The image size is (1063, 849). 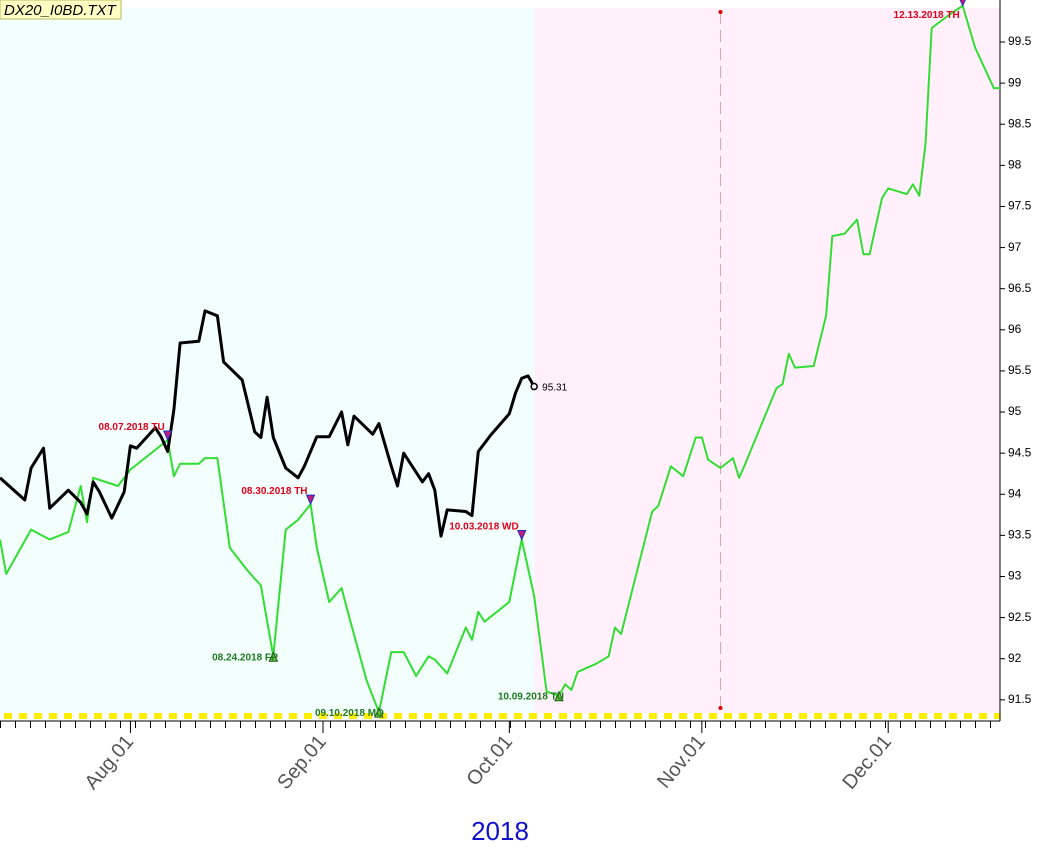 What do you see at coordinates (1015, 165) in the screenshot?
I see `y-tick-label: 98` at bounding box center [1015, 165].